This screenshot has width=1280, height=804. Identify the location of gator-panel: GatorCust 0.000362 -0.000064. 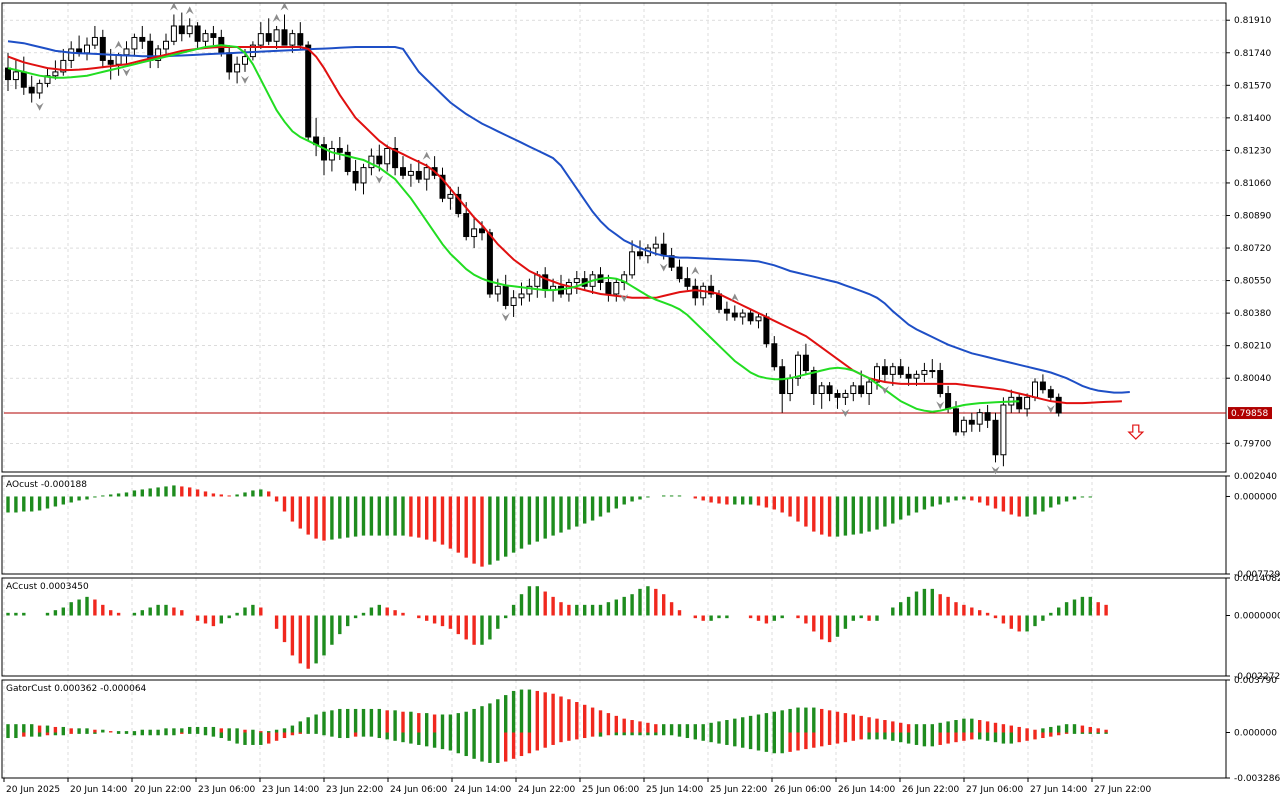
(557, 723).